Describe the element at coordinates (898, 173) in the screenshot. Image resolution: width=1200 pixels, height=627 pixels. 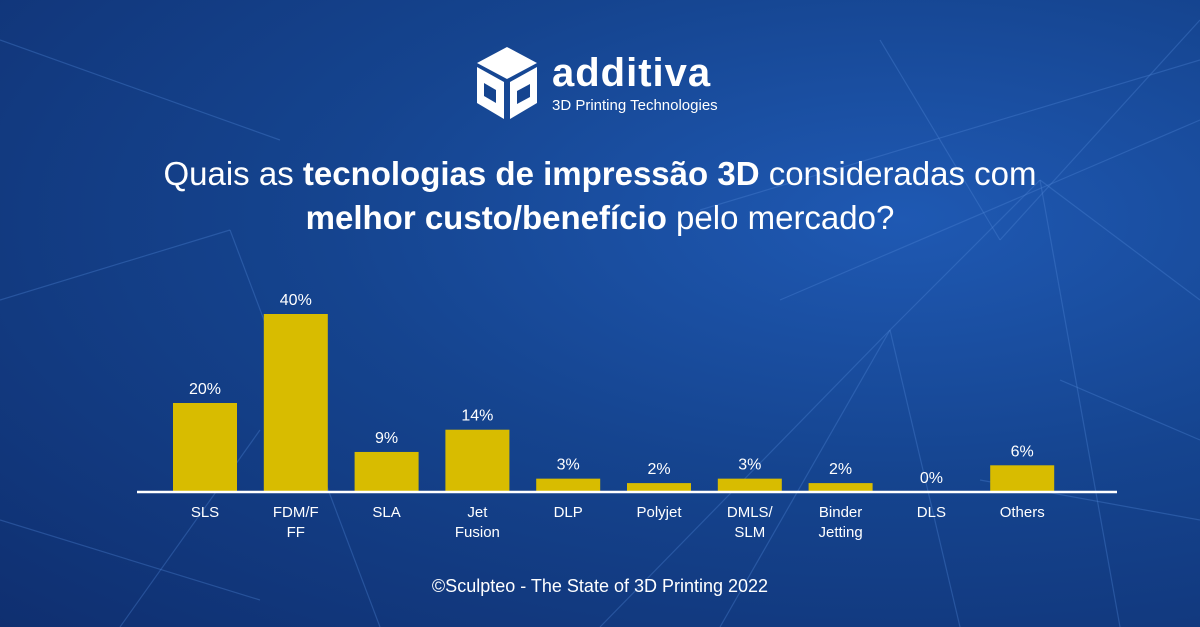
I see `title-part: consideradas com` at that location.